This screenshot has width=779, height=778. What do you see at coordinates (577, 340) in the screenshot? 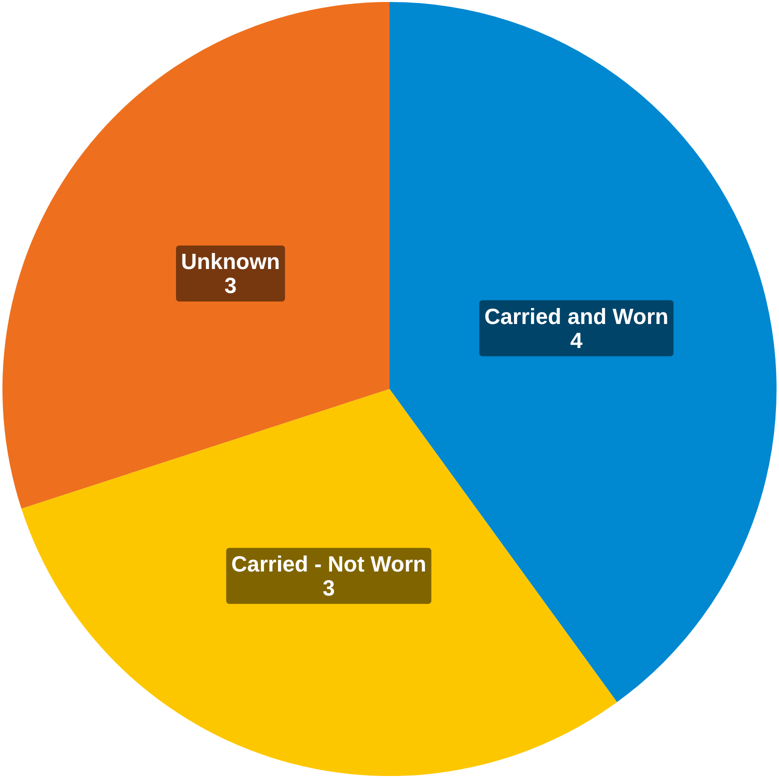
I see `data-label: 4` at bounding box center [577, 340].